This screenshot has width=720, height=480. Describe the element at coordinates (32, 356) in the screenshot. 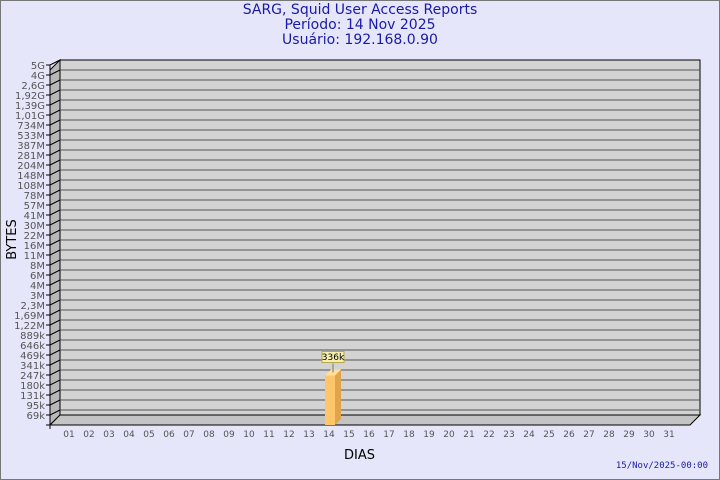

I see `y-tick-label: 469k` at that location.